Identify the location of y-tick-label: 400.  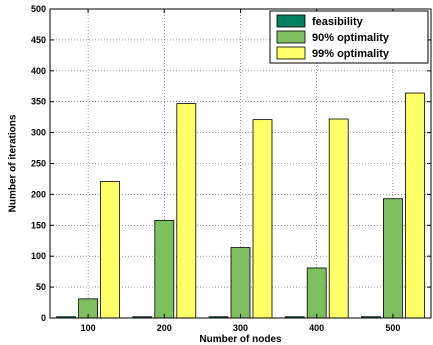
(38, 71).